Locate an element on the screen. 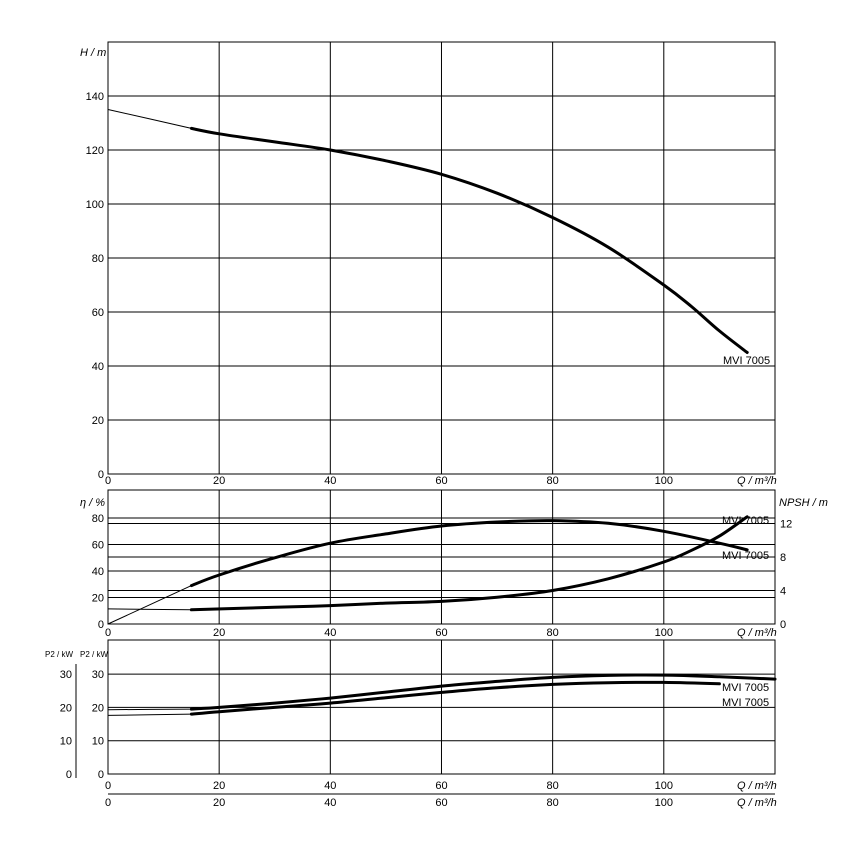 Image resolution: width=850 pixels, height=850 pixels. head-x-tick-0: 0 is located at coordinates (108, 481).